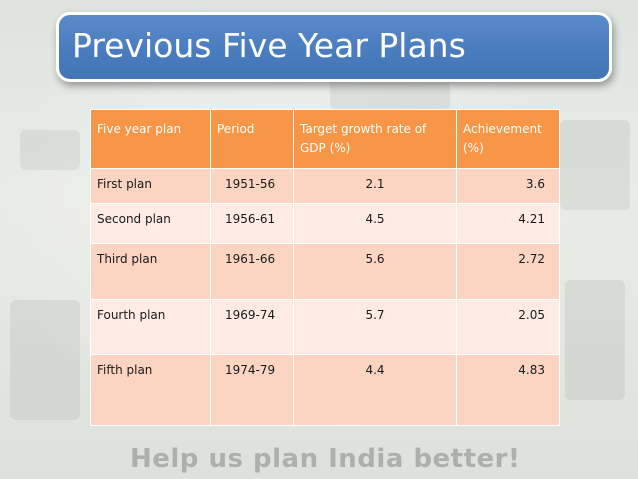 The image size is (638, 479). Describe the element at coordinates (375, 271) in the screenshot. I see `cell-target: 5.6` at that location.